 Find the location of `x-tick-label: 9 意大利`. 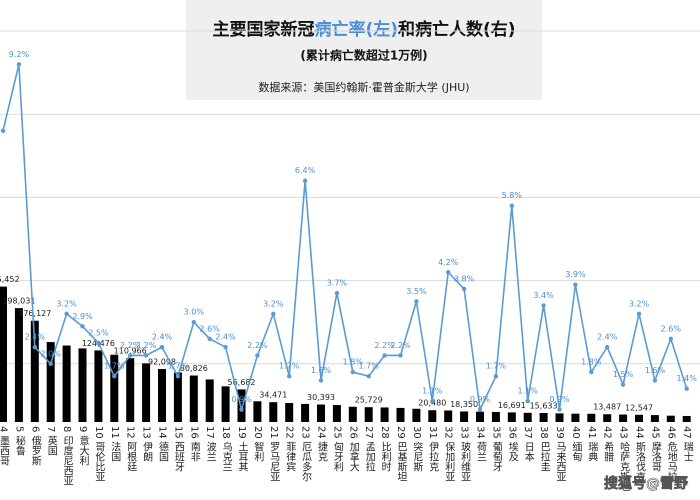

x-tick-label: 9 意大利 is located at coordinates (83, 446).